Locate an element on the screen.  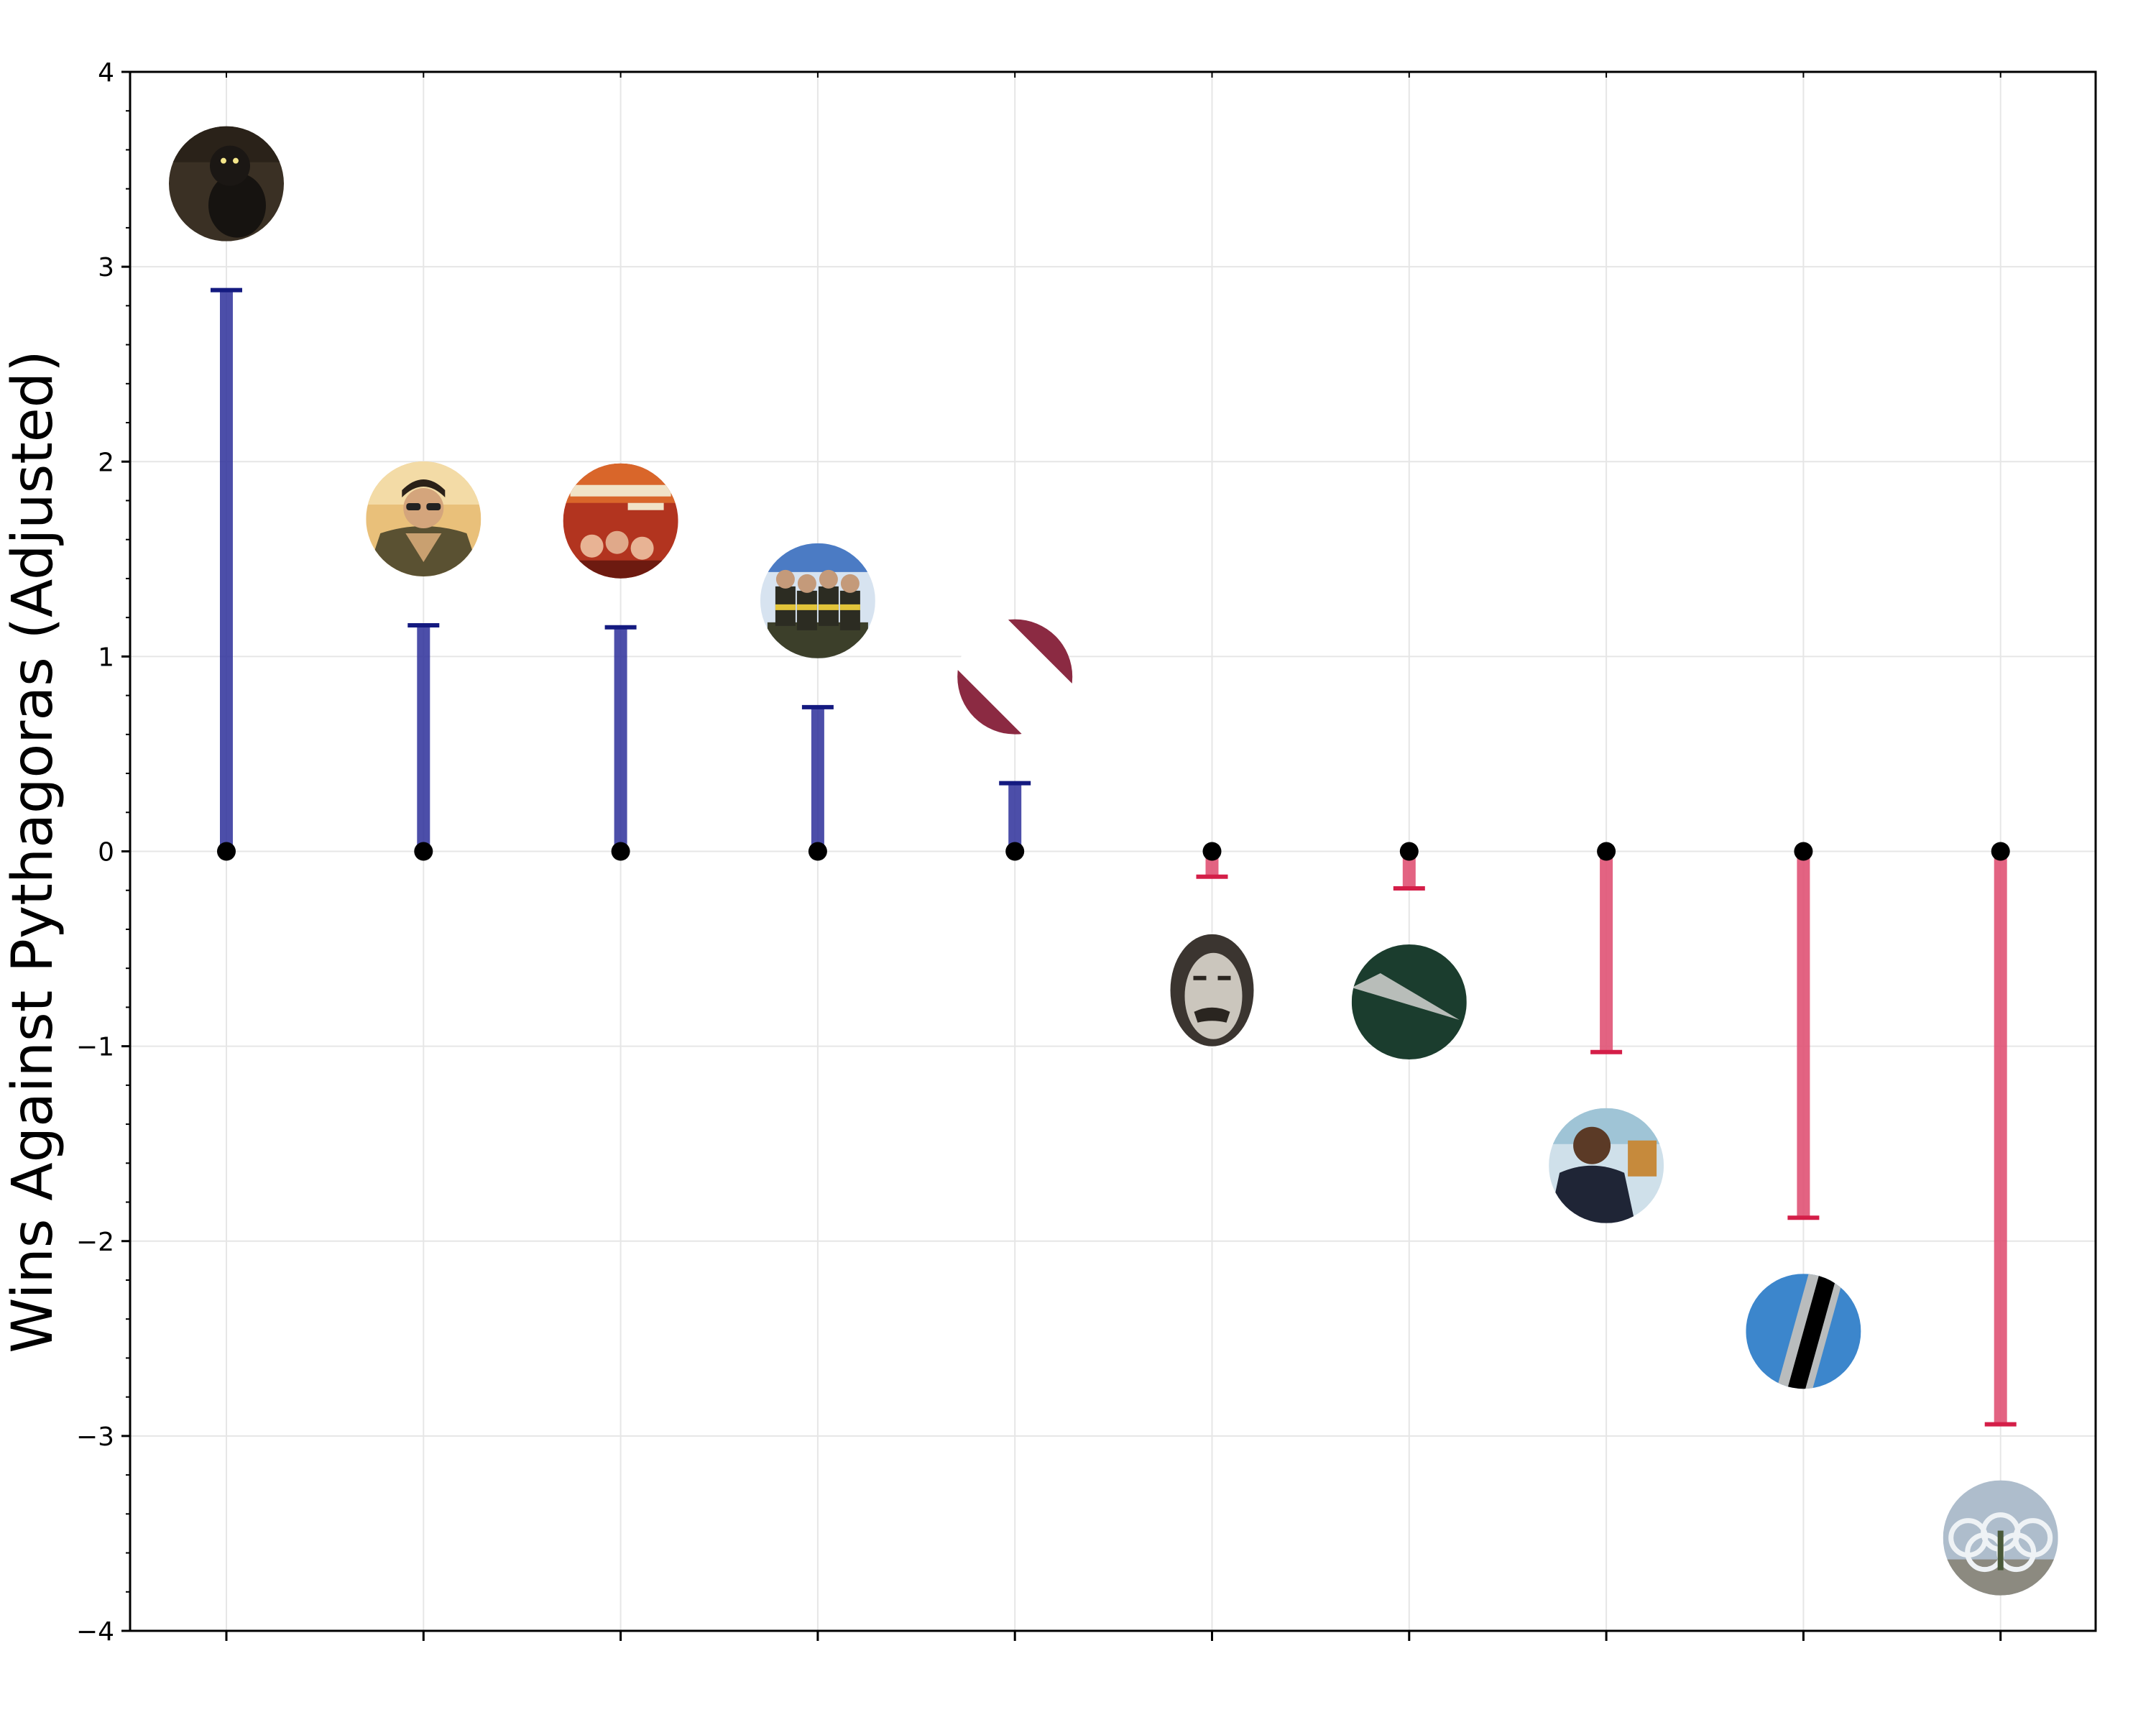
y-axis-label: Wins Against Pythagoras (Adjusted) is located at coordinates (33, 851).